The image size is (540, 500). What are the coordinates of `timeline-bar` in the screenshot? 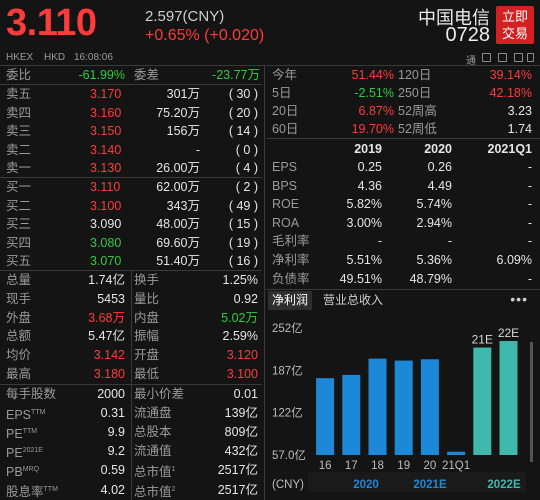 It's located at (417, 482).